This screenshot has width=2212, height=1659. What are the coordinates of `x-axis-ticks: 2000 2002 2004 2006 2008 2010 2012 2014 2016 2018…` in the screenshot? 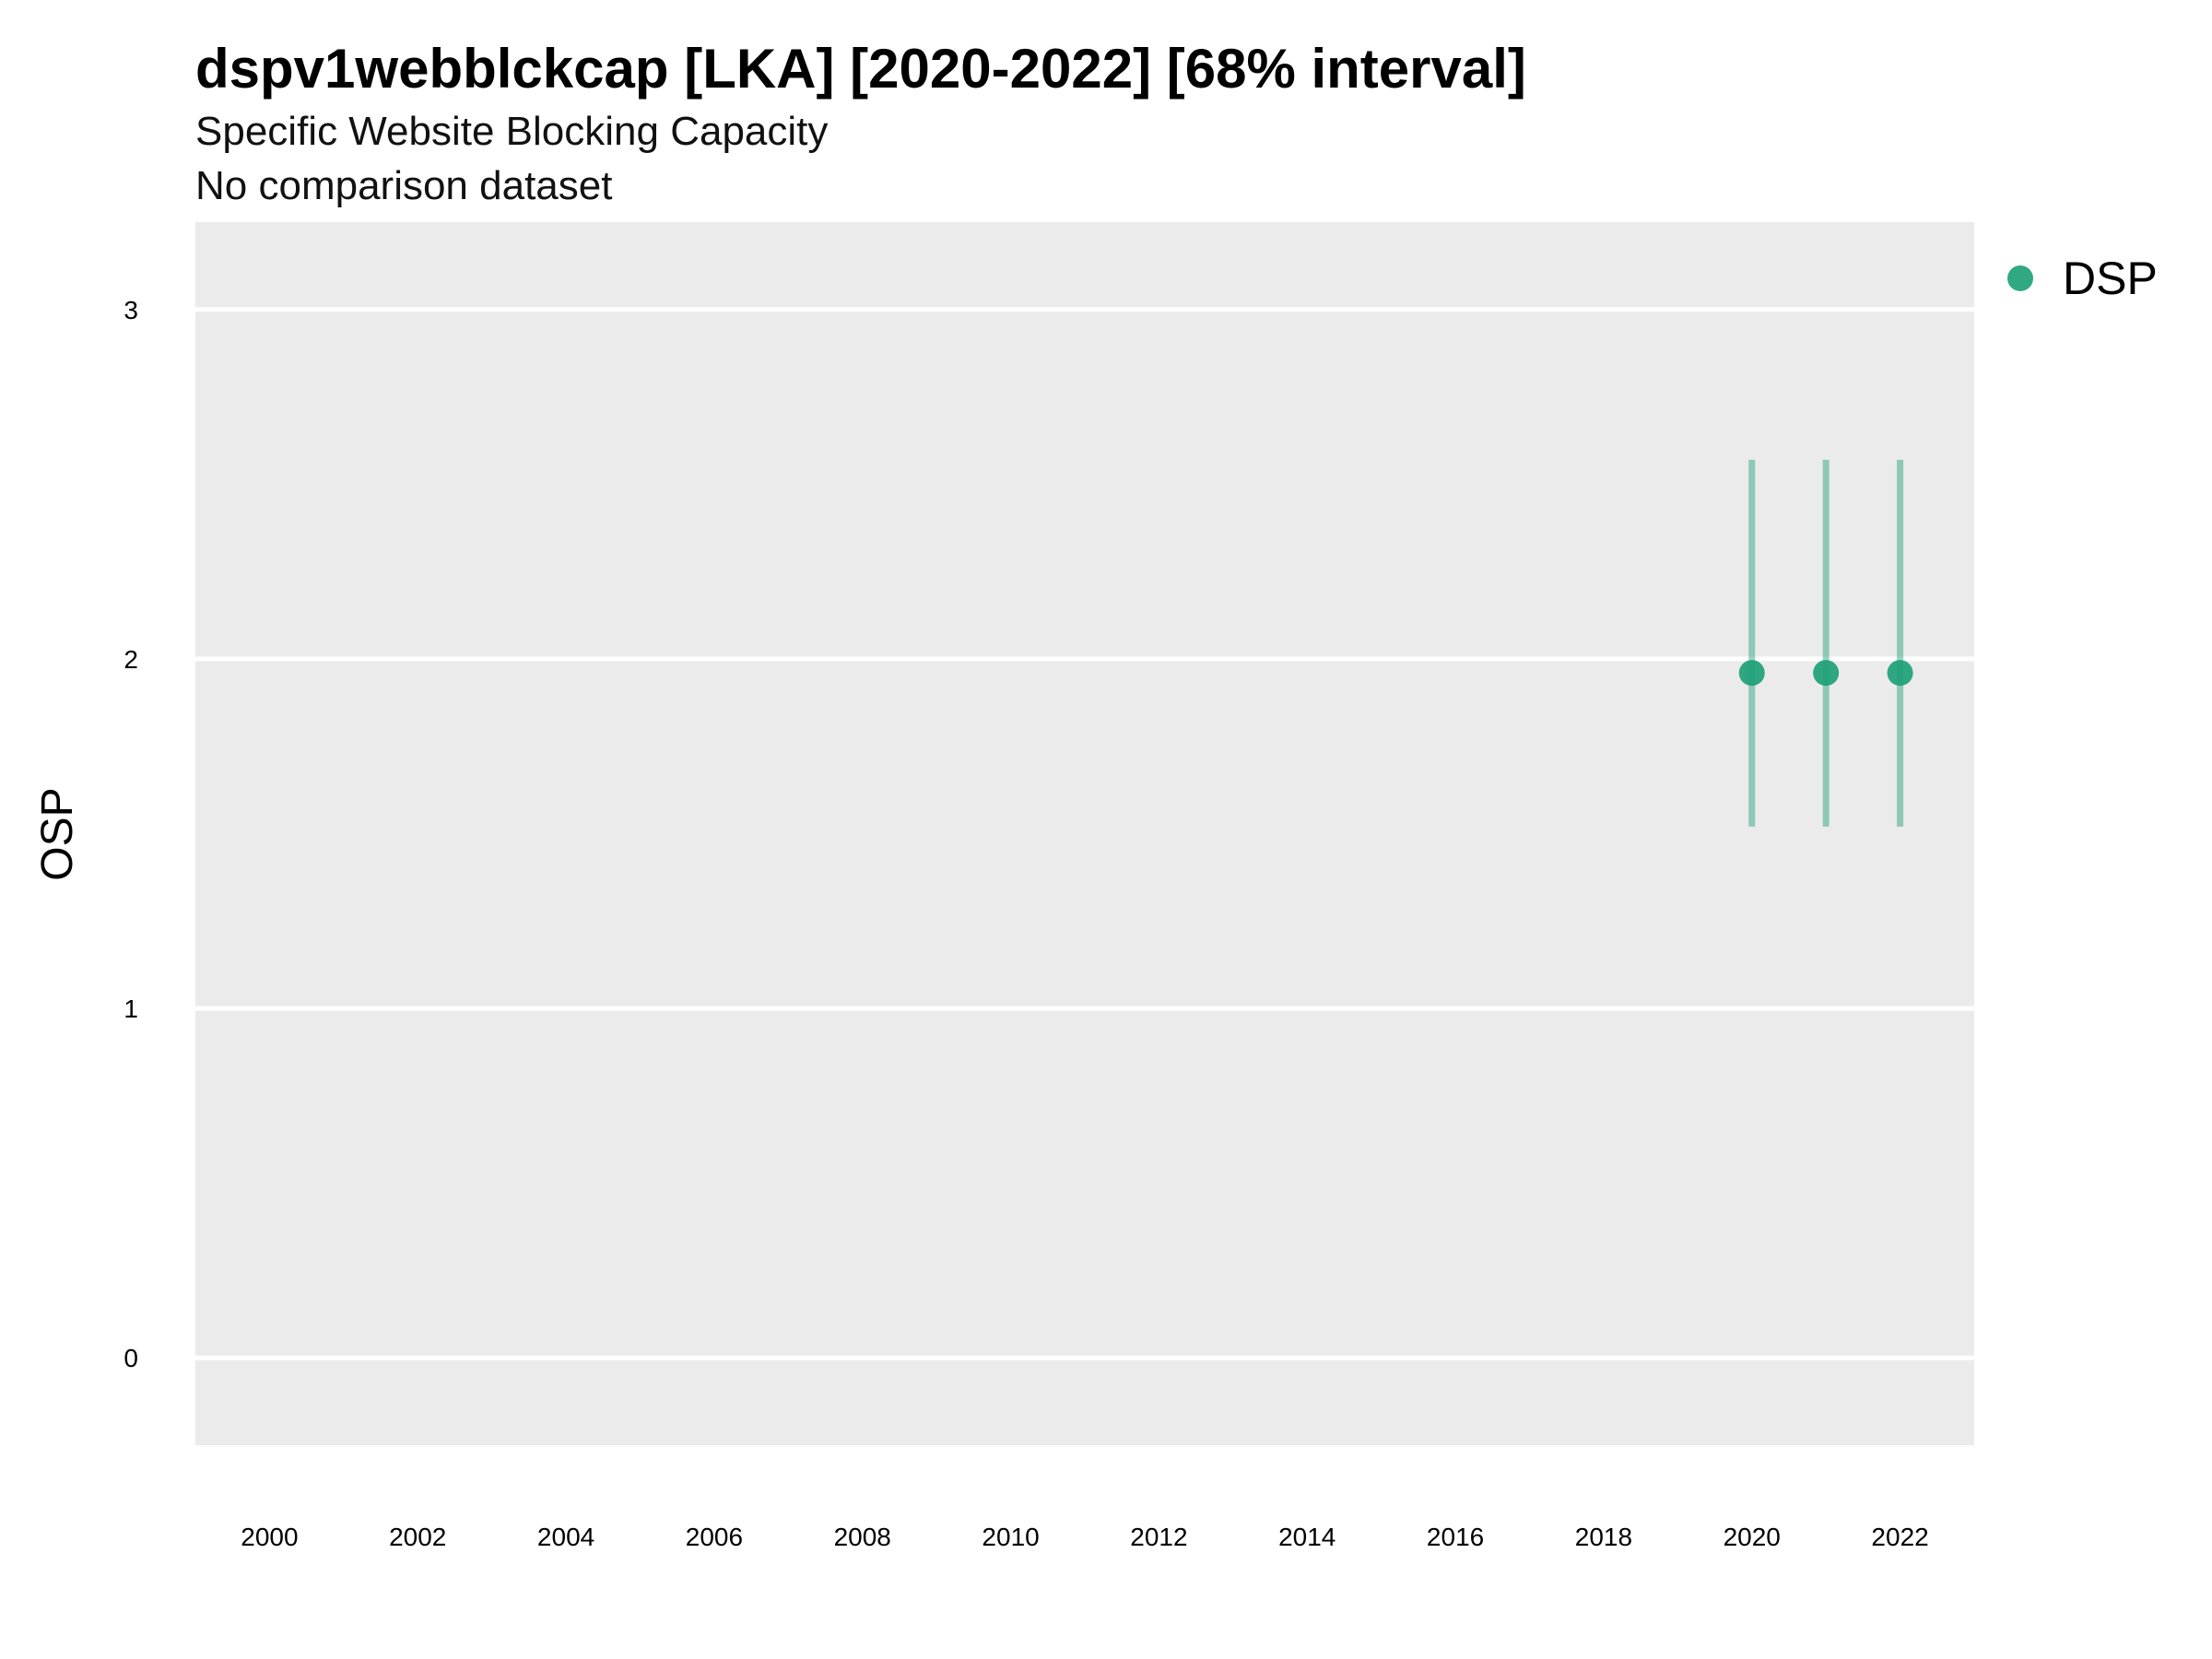 It's located at (1084, 1537).